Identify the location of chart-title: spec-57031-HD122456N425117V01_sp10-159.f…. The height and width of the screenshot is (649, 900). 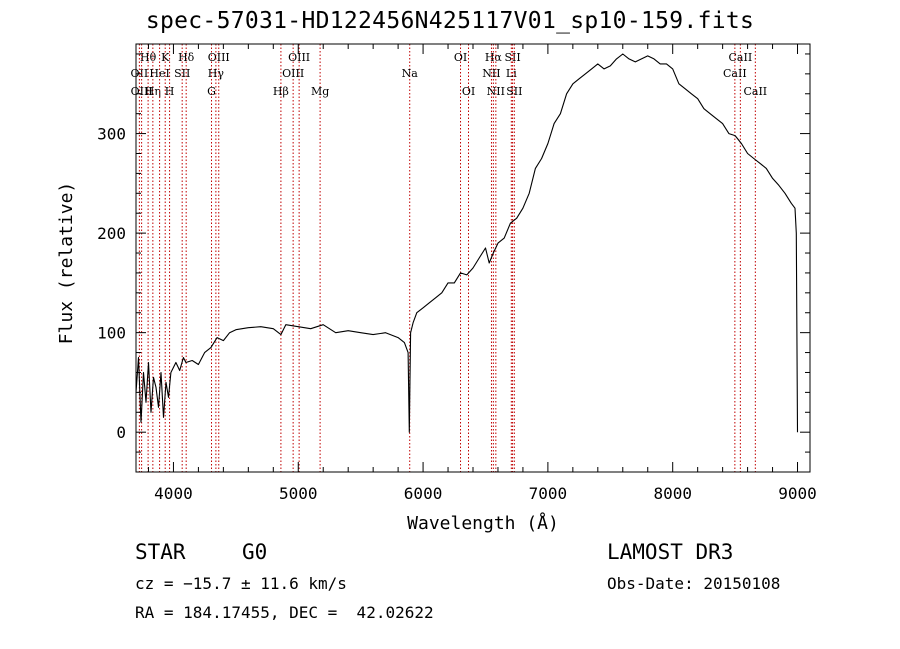
(450, 21).